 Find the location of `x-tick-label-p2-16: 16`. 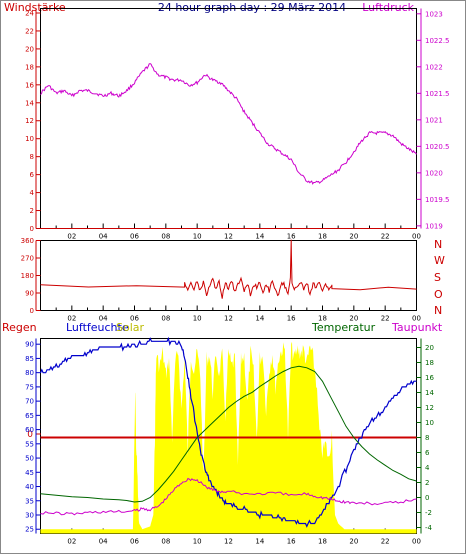

x-tick-label-p2-16: 16 is located at coordinates (291, 542).